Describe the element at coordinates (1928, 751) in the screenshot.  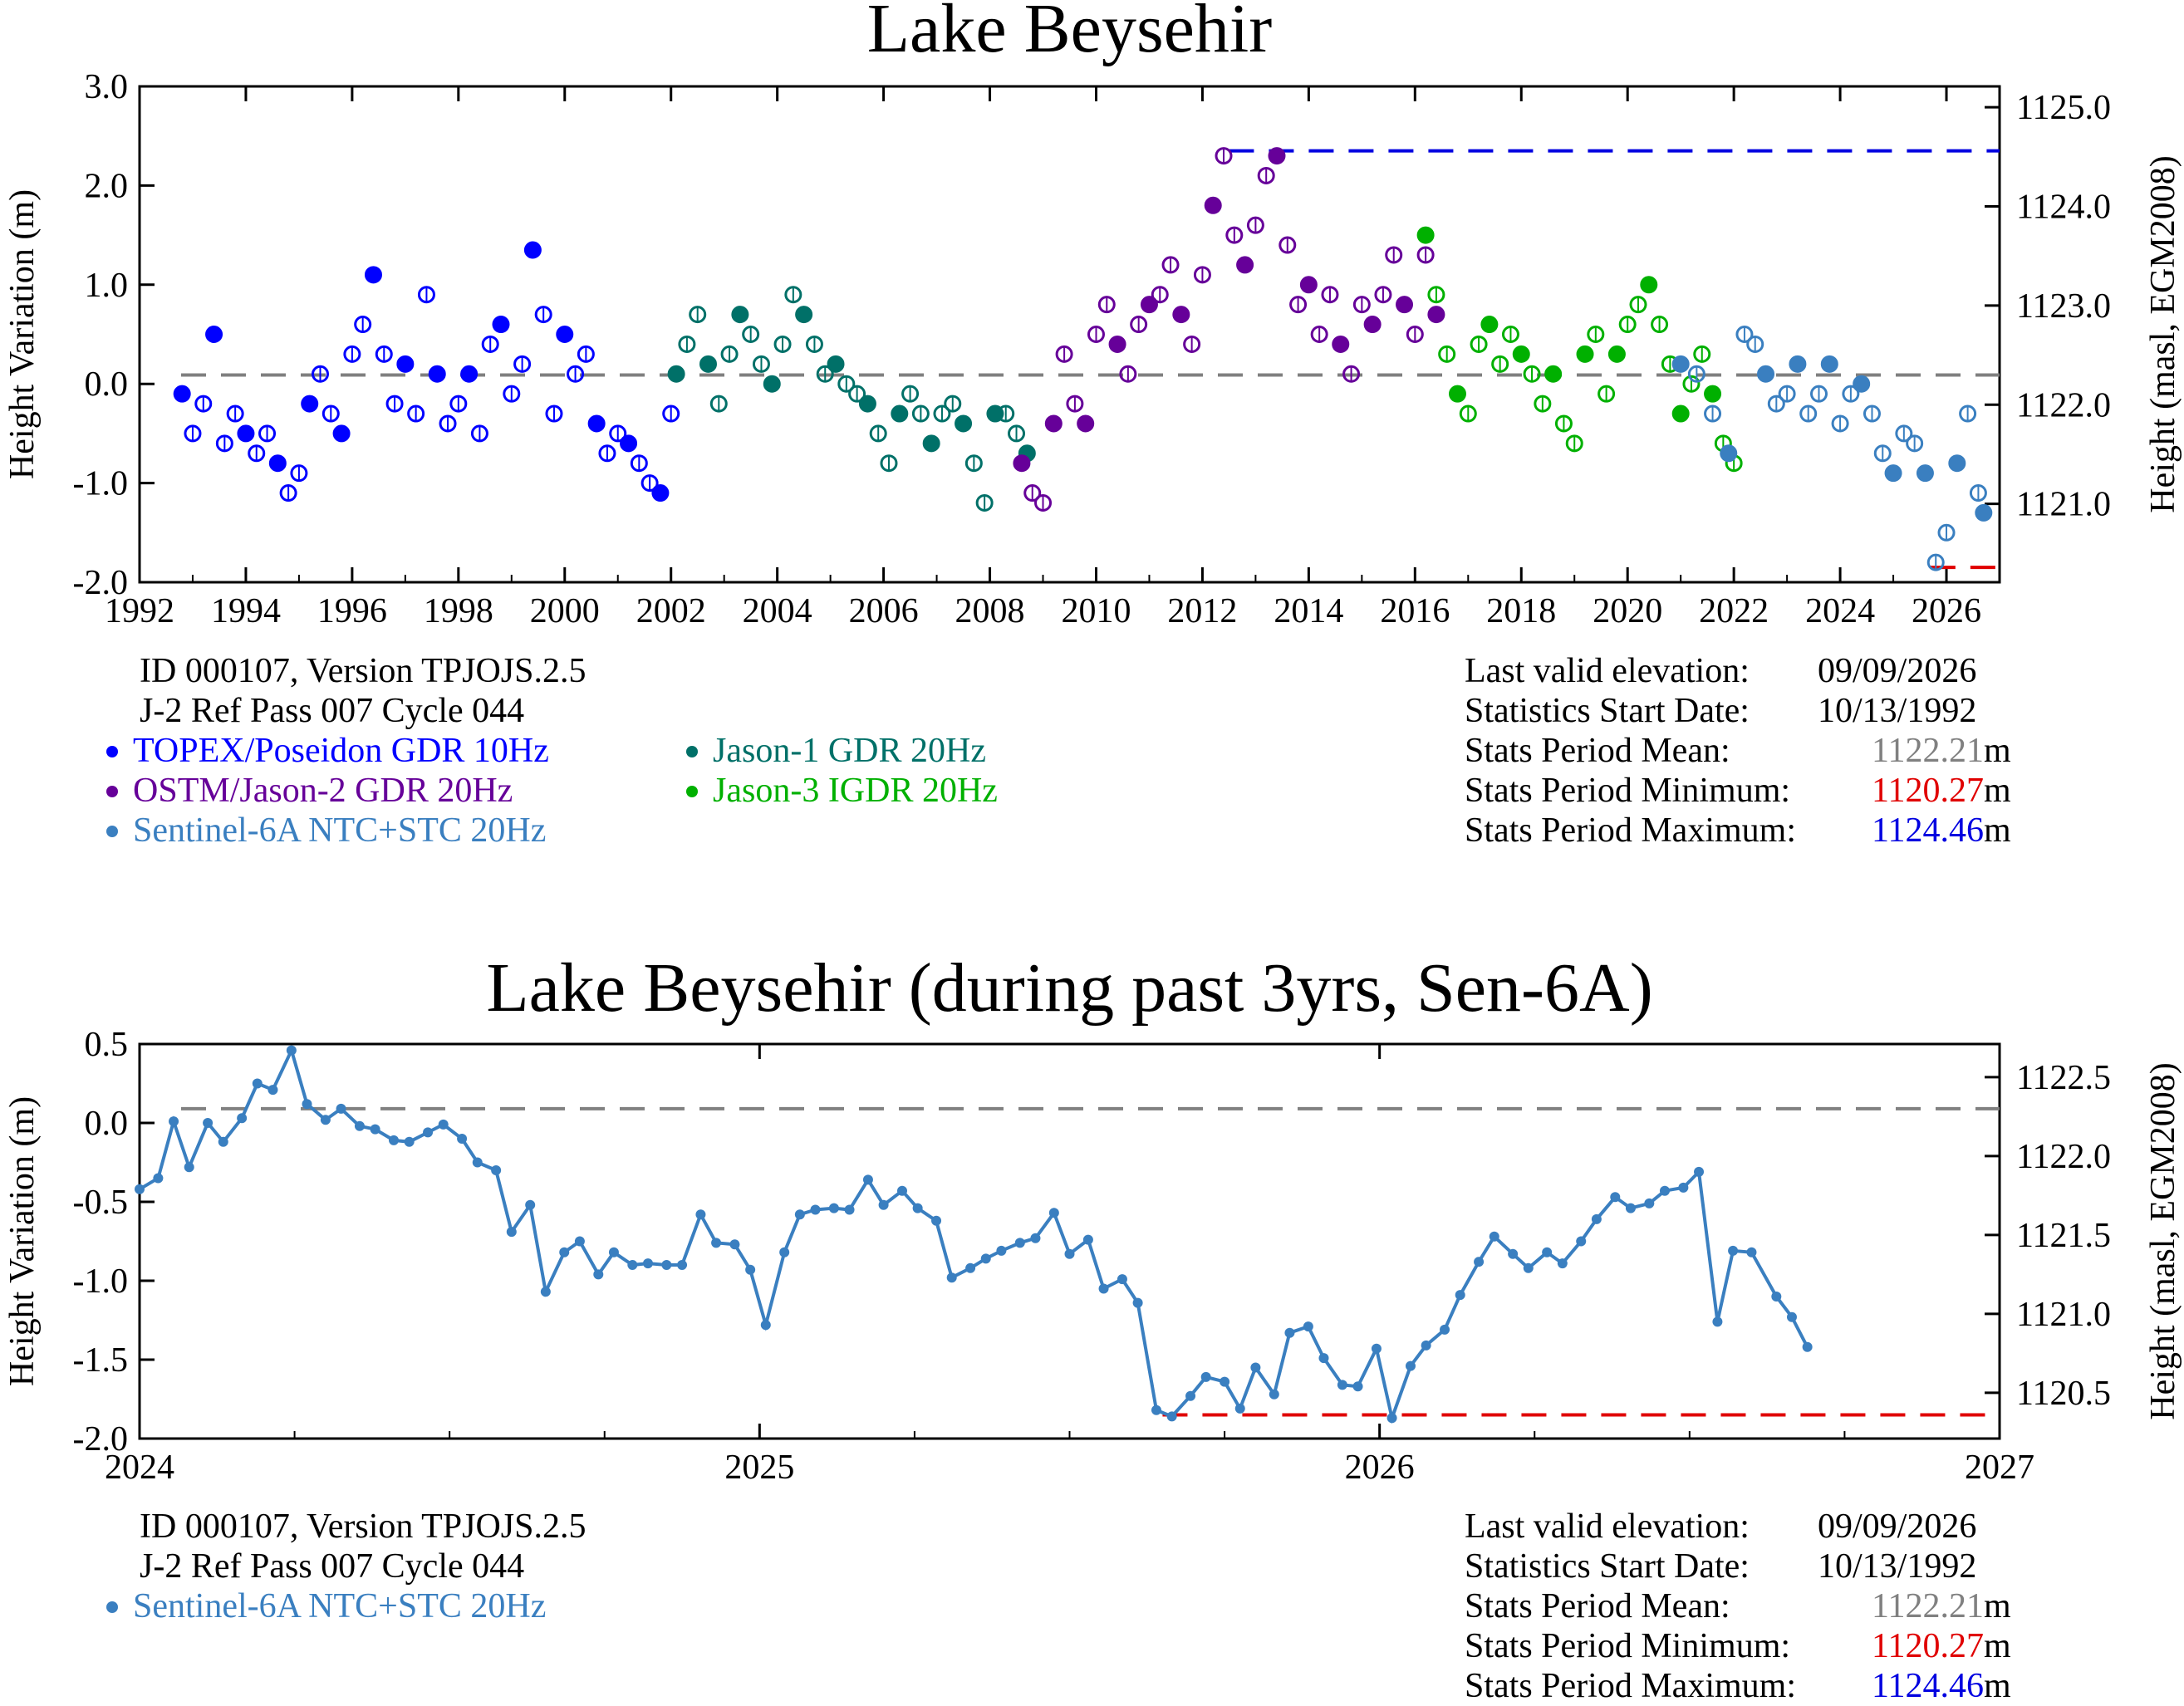
I see `stat-mean-value: 1122.21` at that location.